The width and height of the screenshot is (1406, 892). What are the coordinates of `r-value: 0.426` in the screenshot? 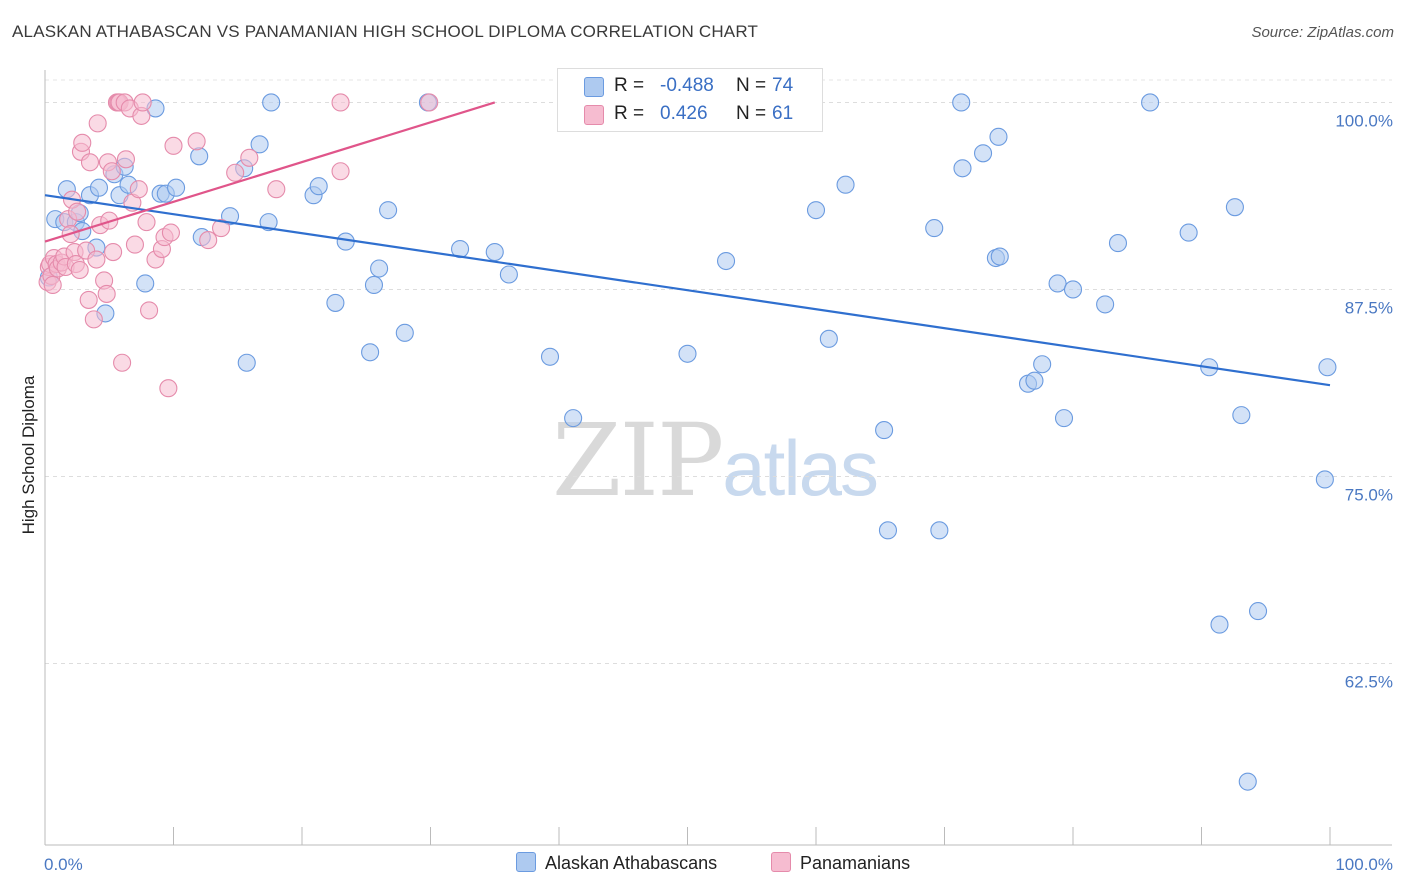 It's located at (684, 113).